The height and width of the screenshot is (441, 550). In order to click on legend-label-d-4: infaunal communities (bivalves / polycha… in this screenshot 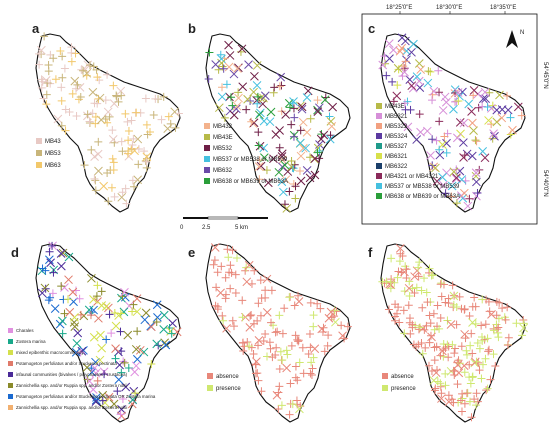, I will do `click(72, 374)`.